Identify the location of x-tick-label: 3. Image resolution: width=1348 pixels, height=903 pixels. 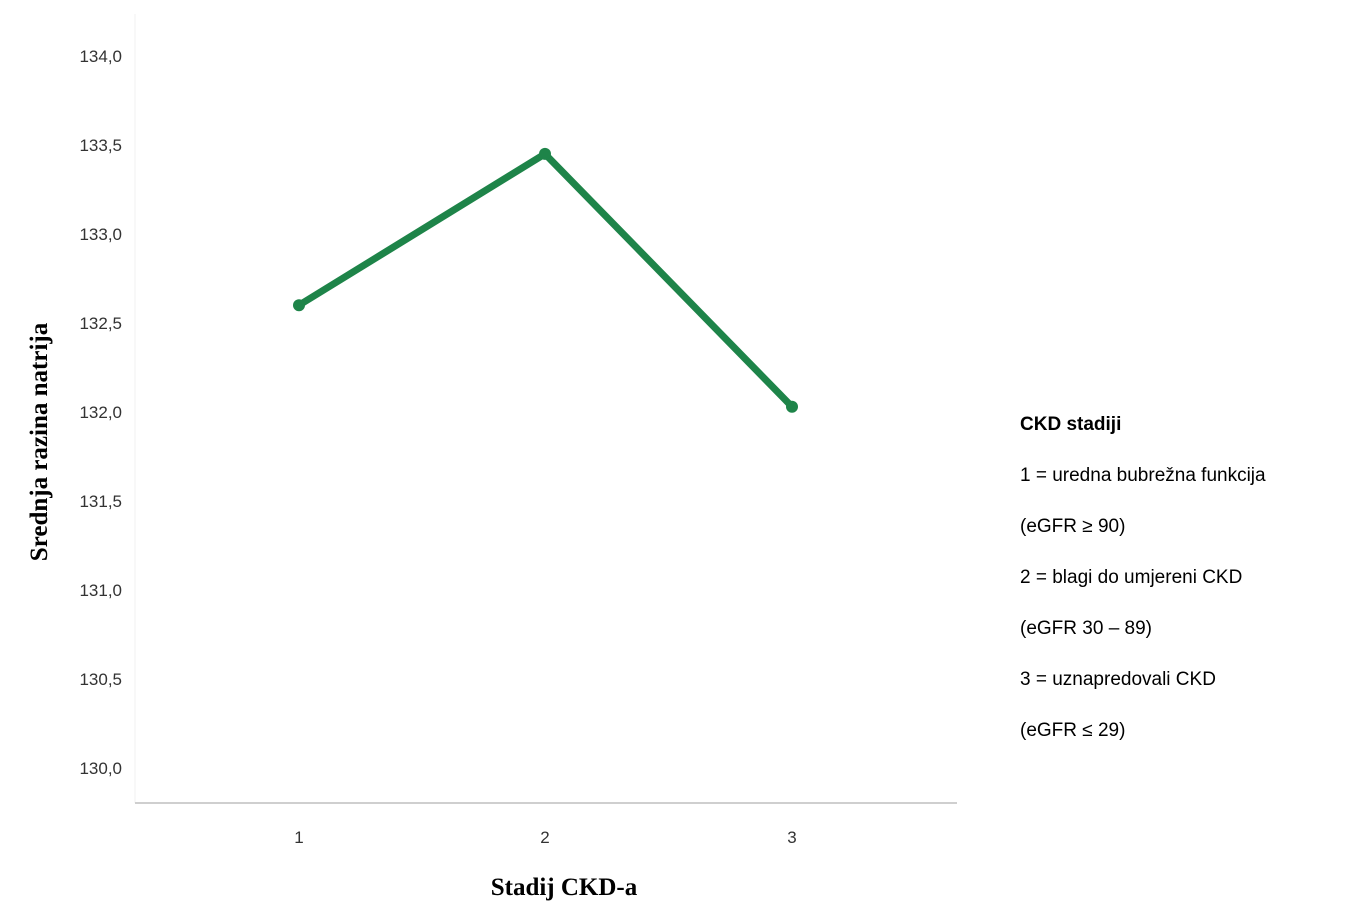
(791, 837).